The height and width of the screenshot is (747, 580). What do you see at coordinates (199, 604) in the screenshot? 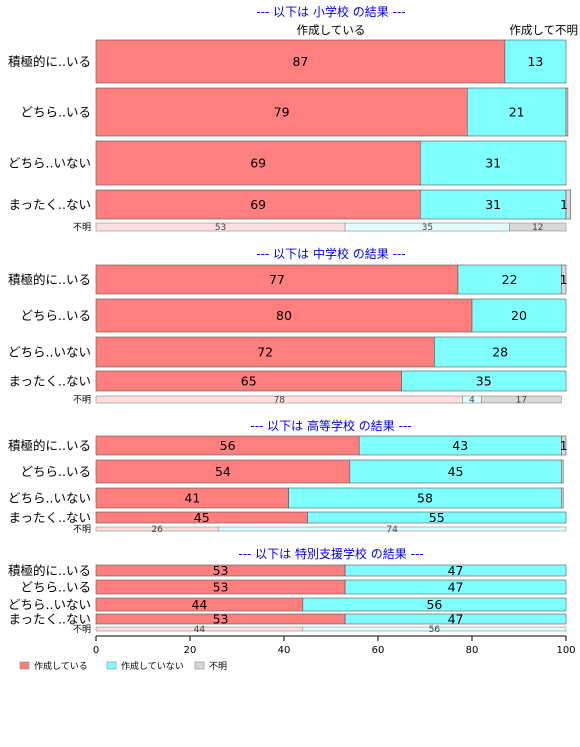
I see `bar-value-label: 44` at bounding box center [199, 604].